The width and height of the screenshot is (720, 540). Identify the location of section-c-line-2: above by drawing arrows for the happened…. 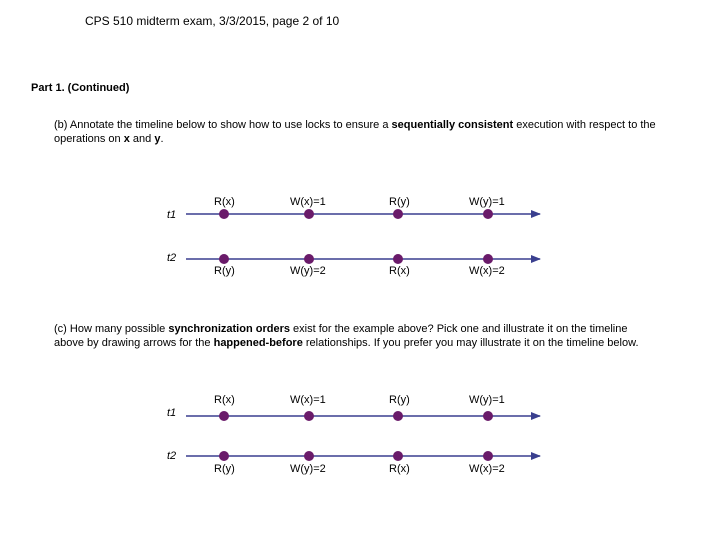
(364, 343).